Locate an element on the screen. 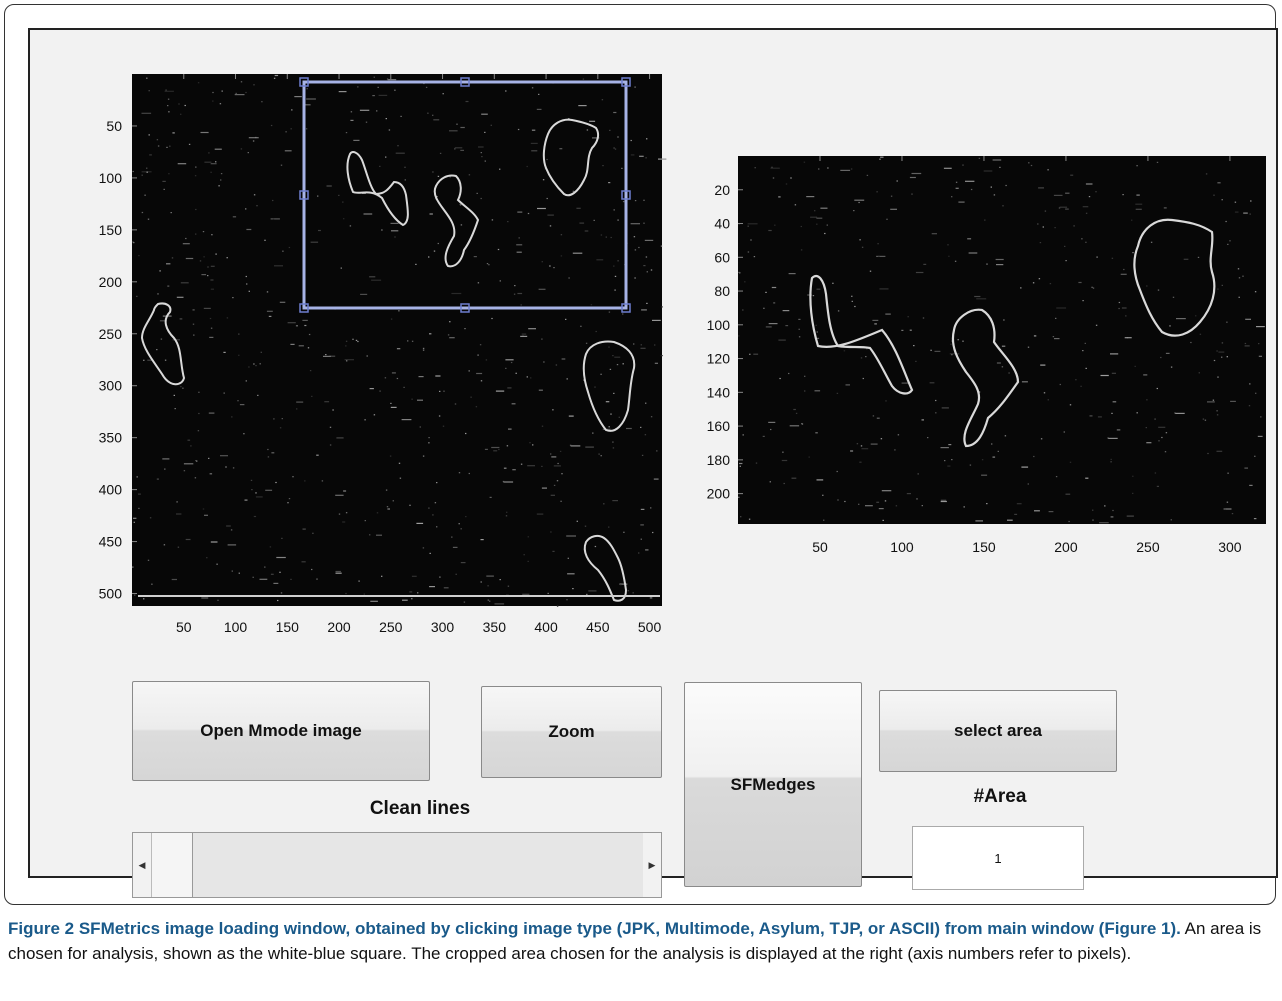 The width and height of the screenshot is (1282, 1001). sfmedges-button: SFMedges is located at coordinates (773, 784).